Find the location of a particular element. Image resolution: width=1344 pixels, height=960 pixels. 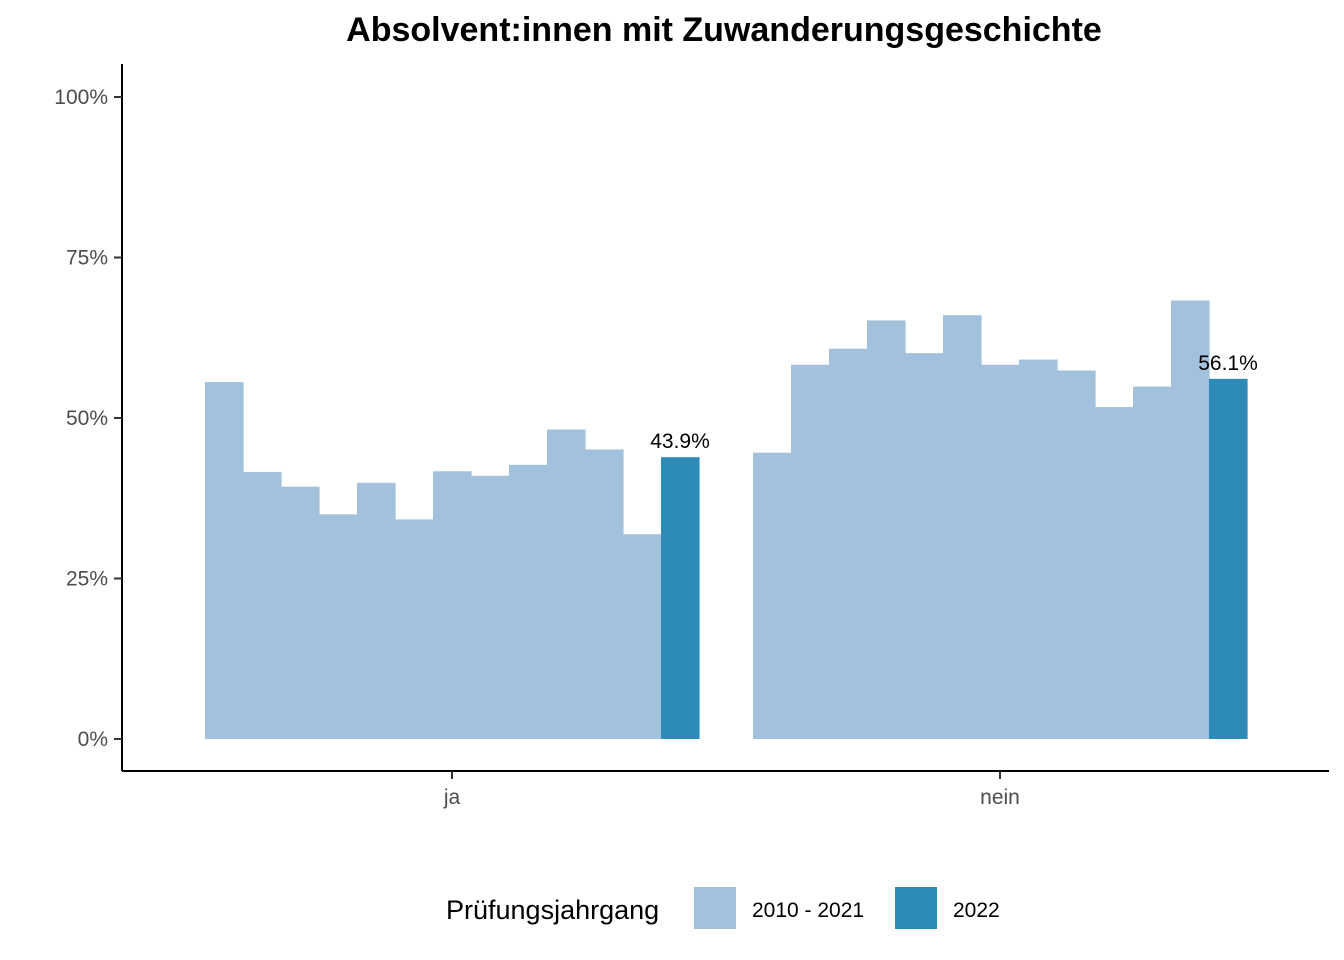

y-tick-label: 100% is located at coordinates (81, 97).